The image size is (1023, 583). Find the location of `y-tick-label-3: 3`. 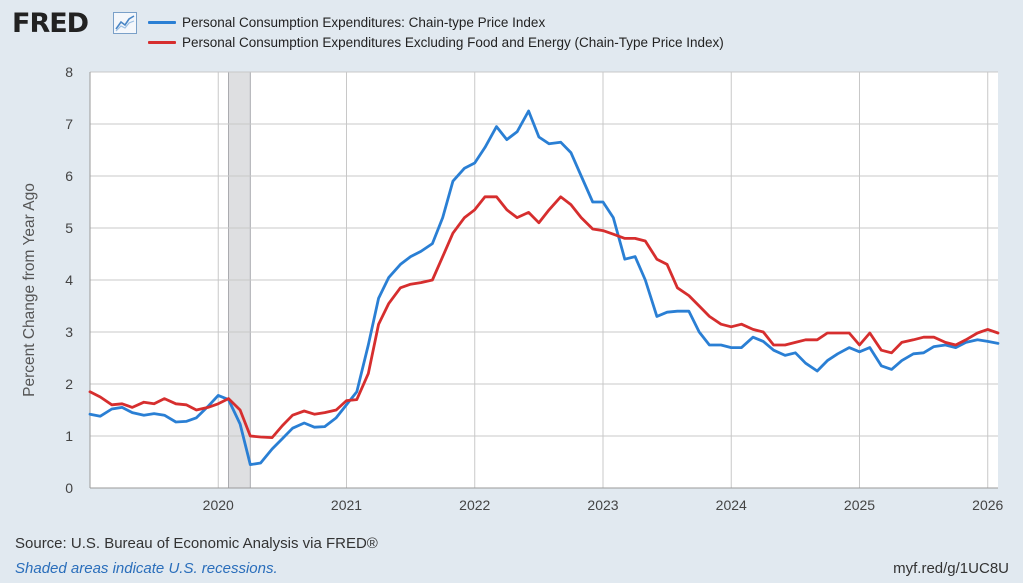

y-tick-label-3: 3 is located at coordinates (69, 332).